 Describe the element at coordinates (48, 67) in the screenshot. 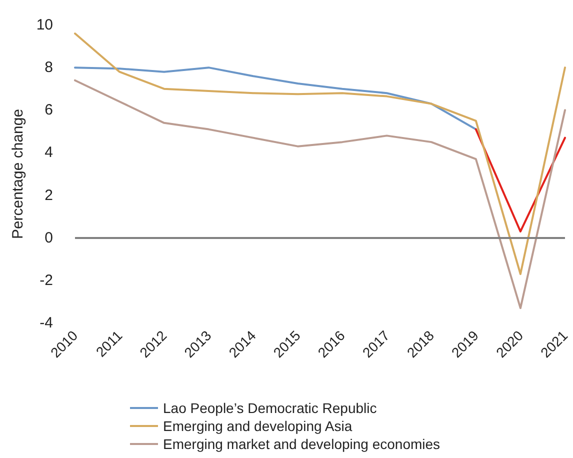

I see `y-tick-label: 8` at that location.